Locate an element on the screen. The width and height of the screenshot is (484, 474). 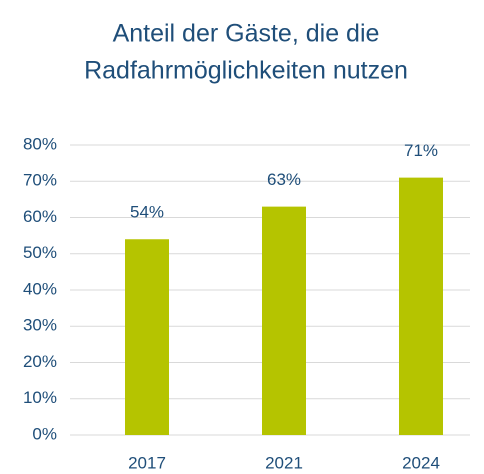
y-tick-label: 50% is located at coordinates (40, 252).